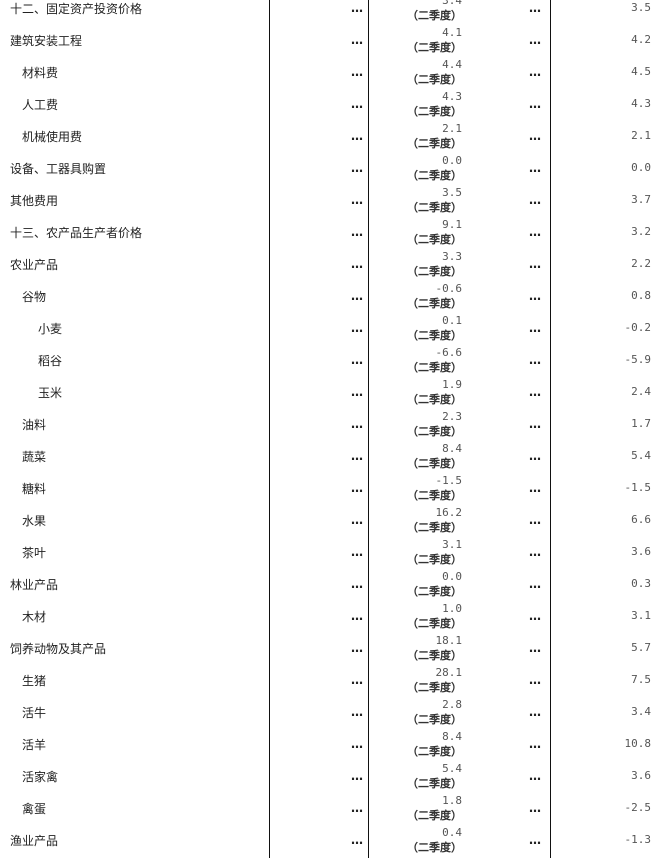 The height and width of the screenshot is (858, 662). I want to click on row-label: 玉米, so click(50, 393).